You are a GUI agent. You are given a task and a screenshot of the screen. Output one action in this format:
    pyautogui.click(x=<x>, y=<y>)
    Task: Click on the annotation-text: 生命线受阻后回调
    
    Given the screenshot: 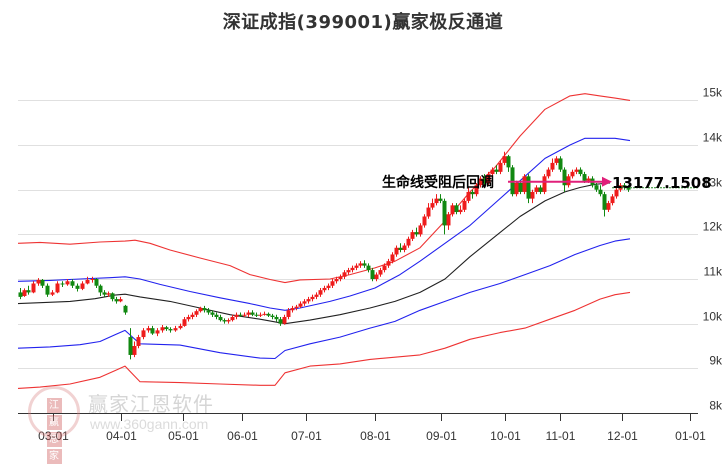 What is the action you would take?
    pyautogui.click(x=438, y=182)
    